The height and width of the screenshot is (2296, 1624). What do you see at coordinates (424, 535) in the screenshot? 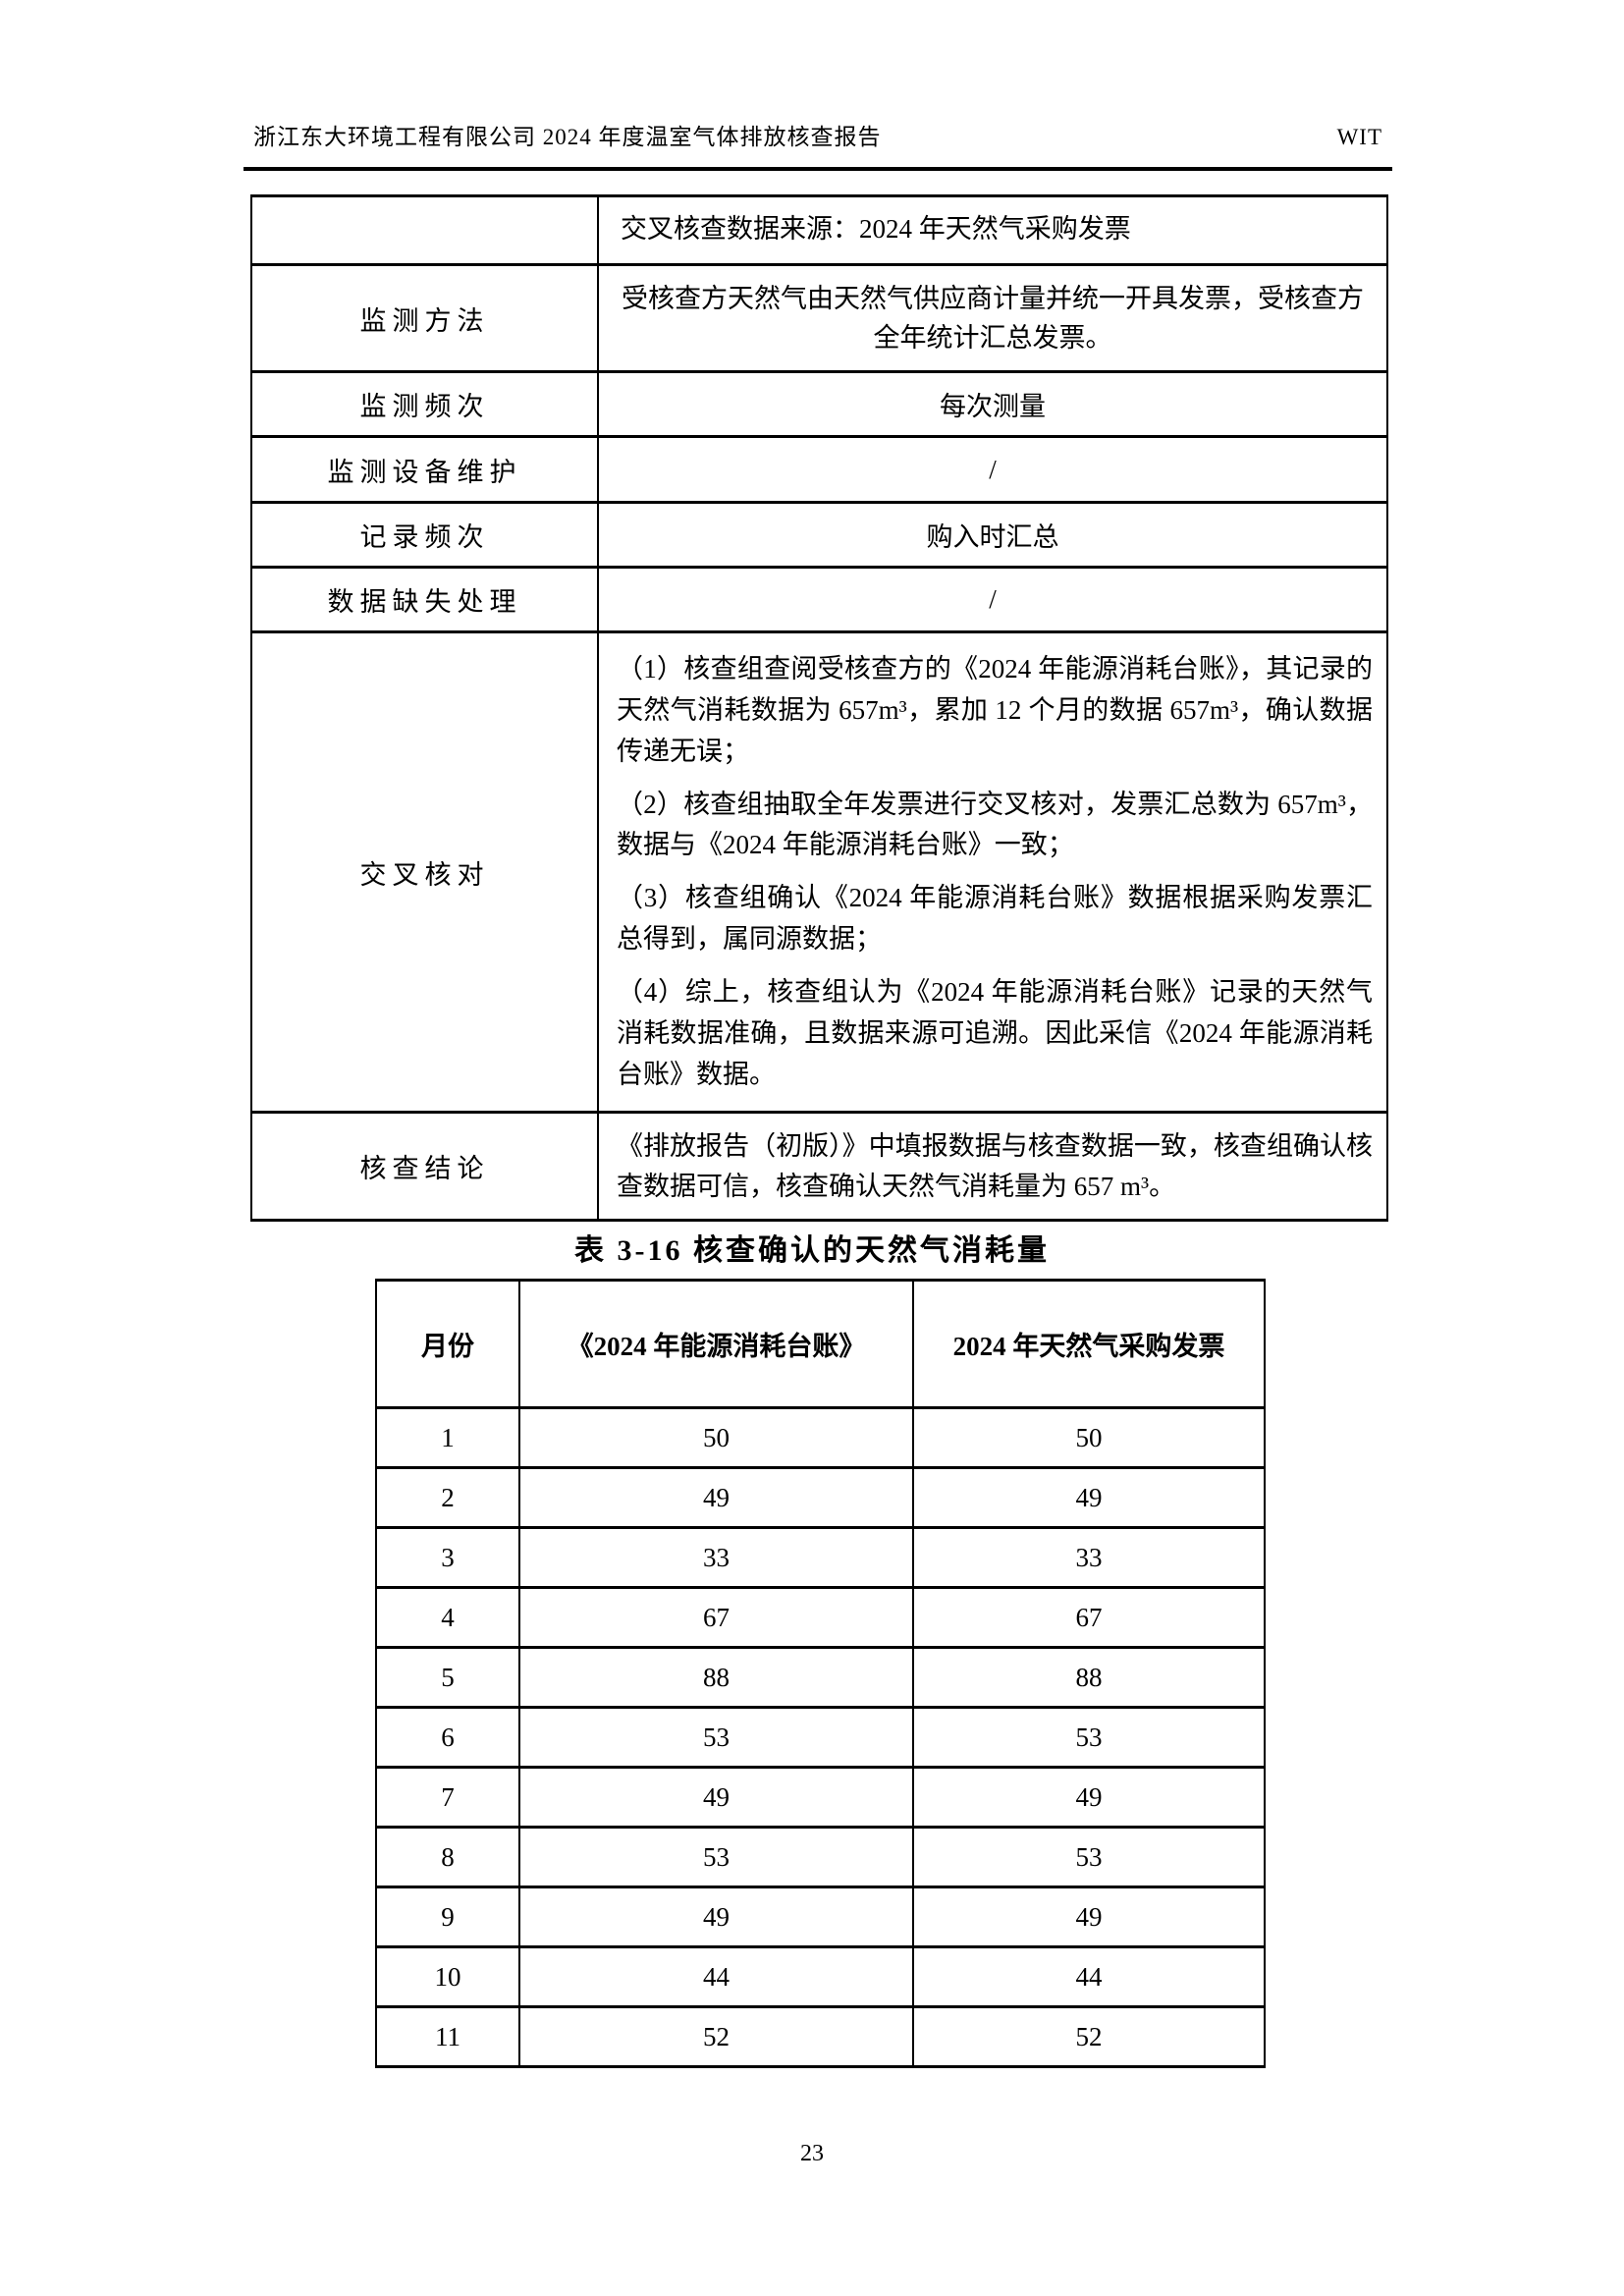
I see `record-frequency-label: 记录频次` at bounding box center [424, 535].